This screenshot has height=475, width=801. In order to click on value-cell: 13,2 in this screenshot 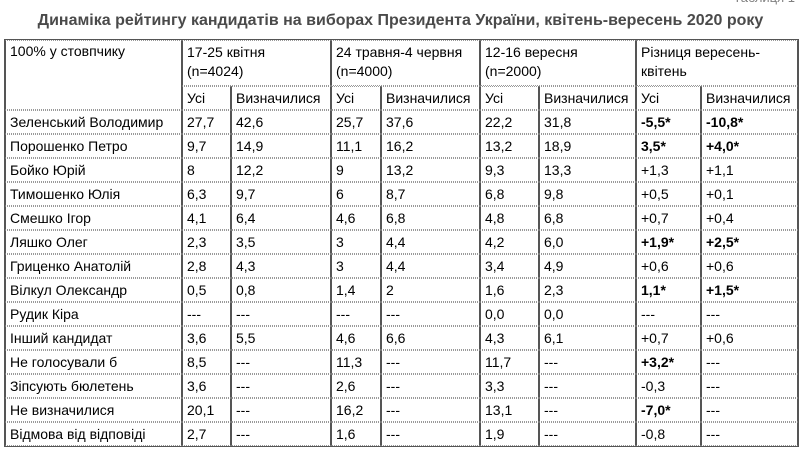, I will do `click(430, 170)`.